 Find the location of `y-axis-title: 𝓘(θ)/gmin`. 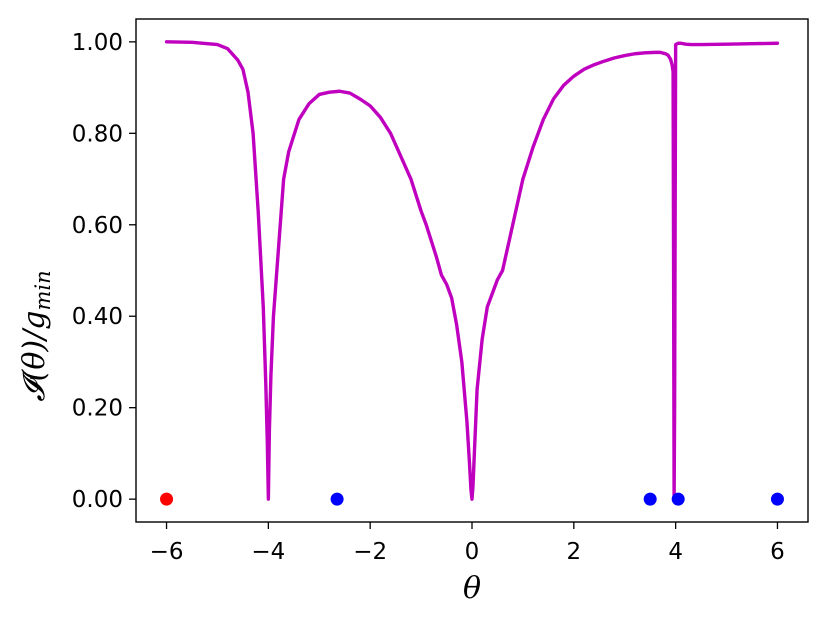

y-axis-title: 𝓘(θ)/gmin is located at coordinates (36, 335).